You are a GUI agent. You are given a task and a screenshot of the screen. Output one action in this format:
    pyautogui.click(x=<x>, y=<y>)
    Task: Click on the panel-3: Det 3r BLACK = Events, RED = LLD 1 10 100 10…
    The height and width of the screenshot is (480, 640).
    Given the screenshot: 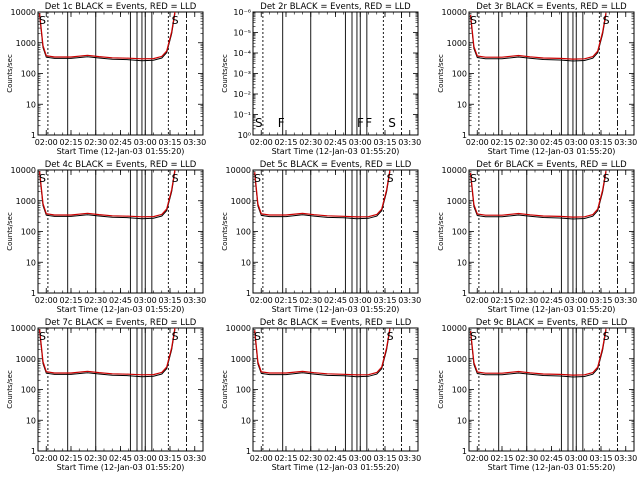 What is the action you would take?
    pyautogui.click(x=537, y=79)
    